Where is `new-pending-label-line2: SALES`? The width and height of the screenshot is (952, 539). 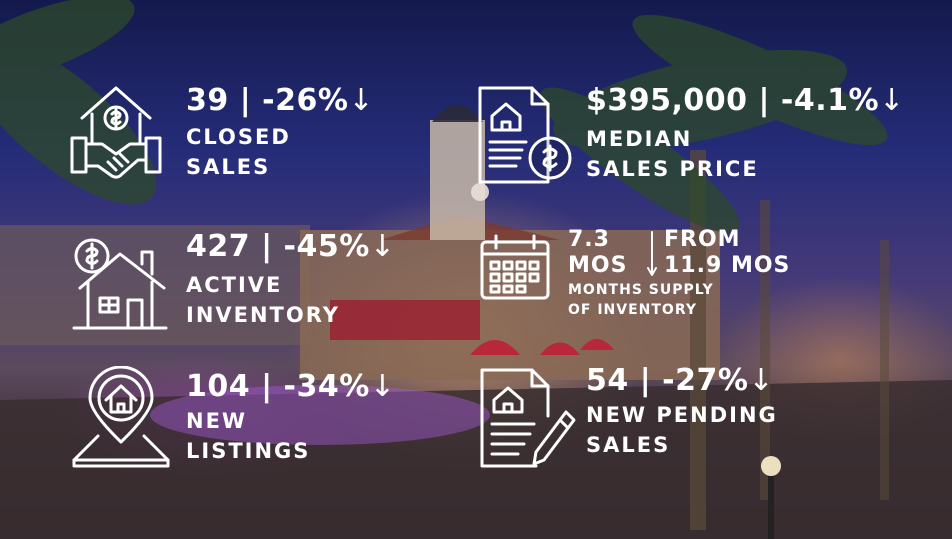
new-pending-label-line2: SALES is located at coordinates (628, 445).